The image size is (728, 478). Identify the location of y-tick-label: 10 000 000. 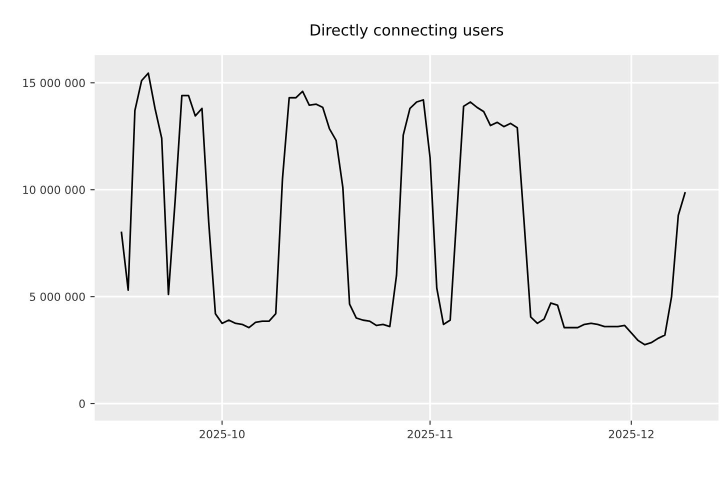
(54, 190).